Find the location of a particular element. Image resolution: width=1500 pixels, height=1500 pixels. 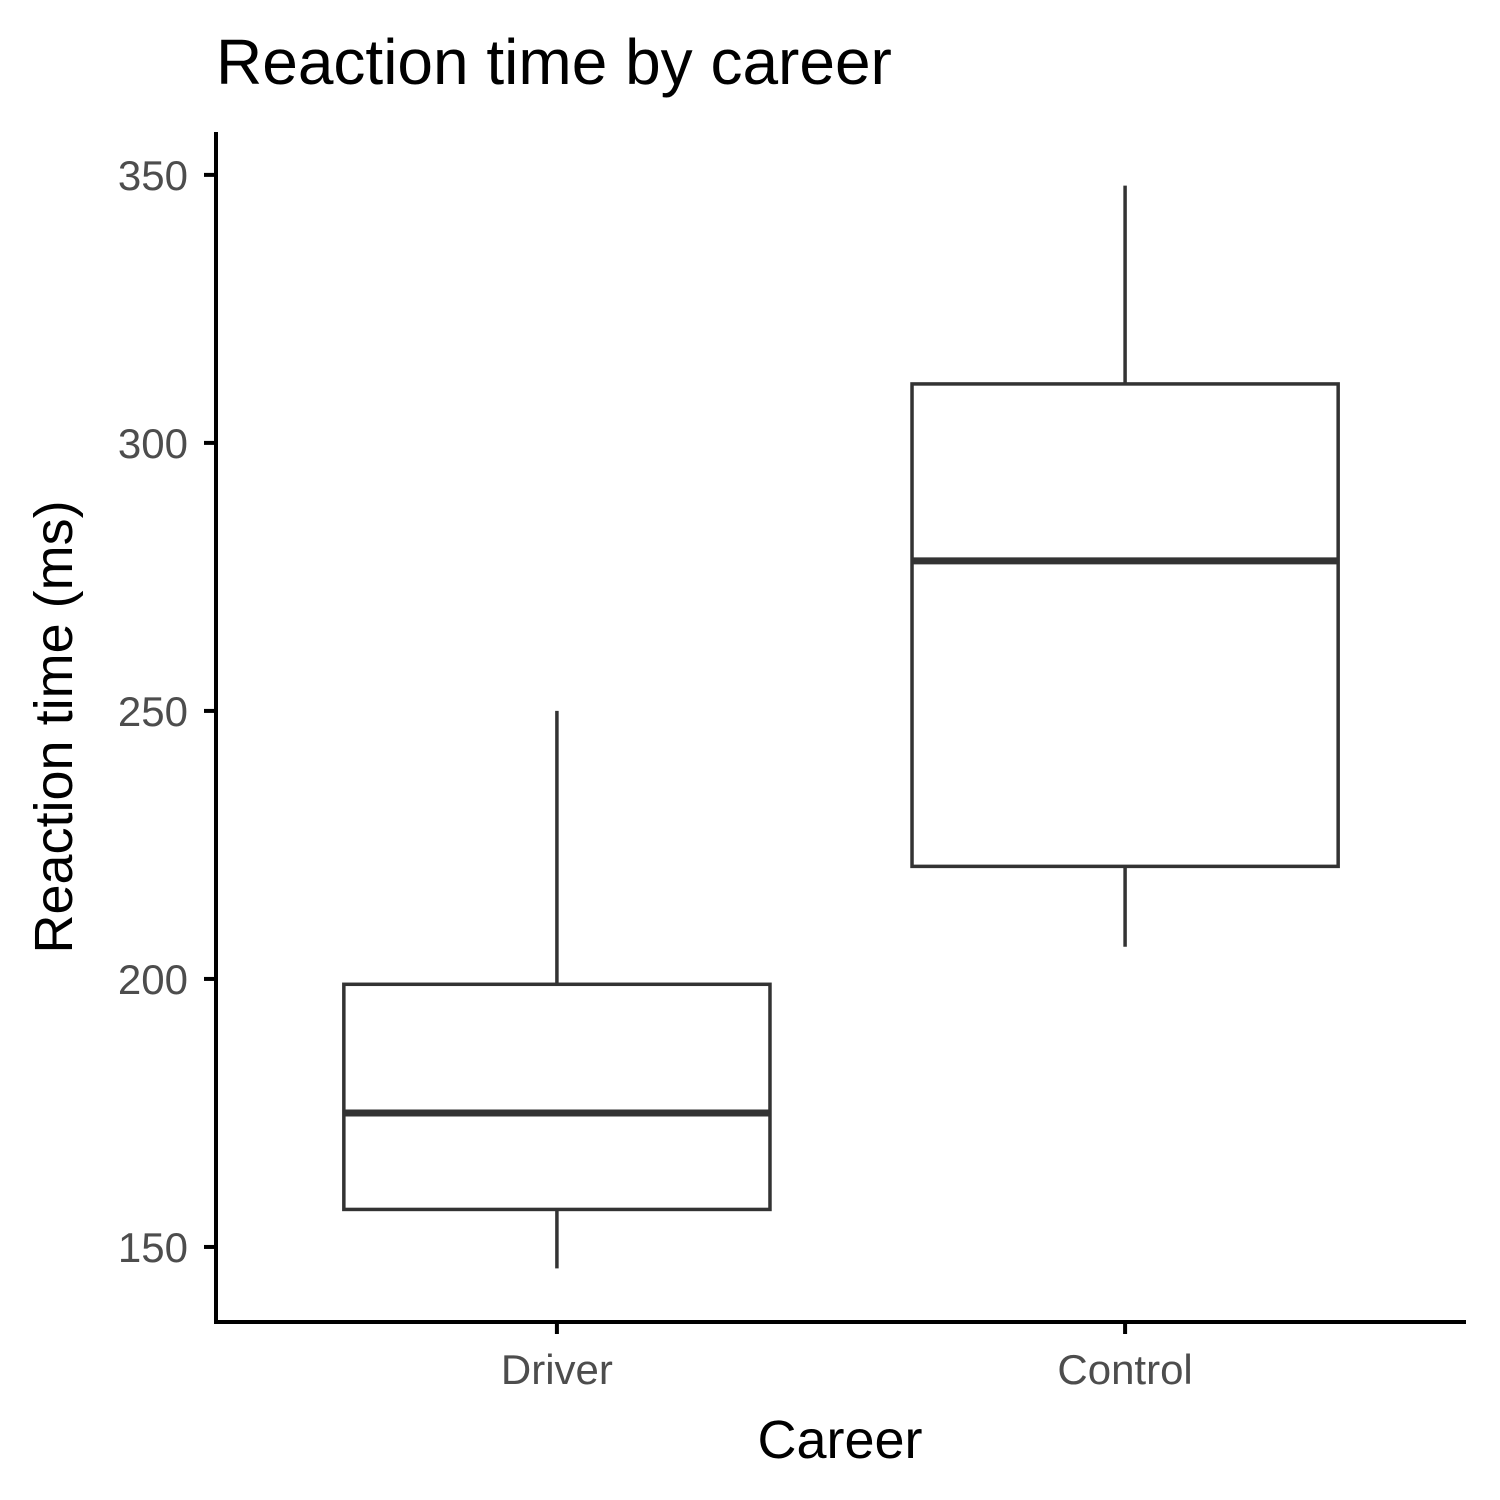

y-tick-label: 300 is located at coordinates (153, 443).